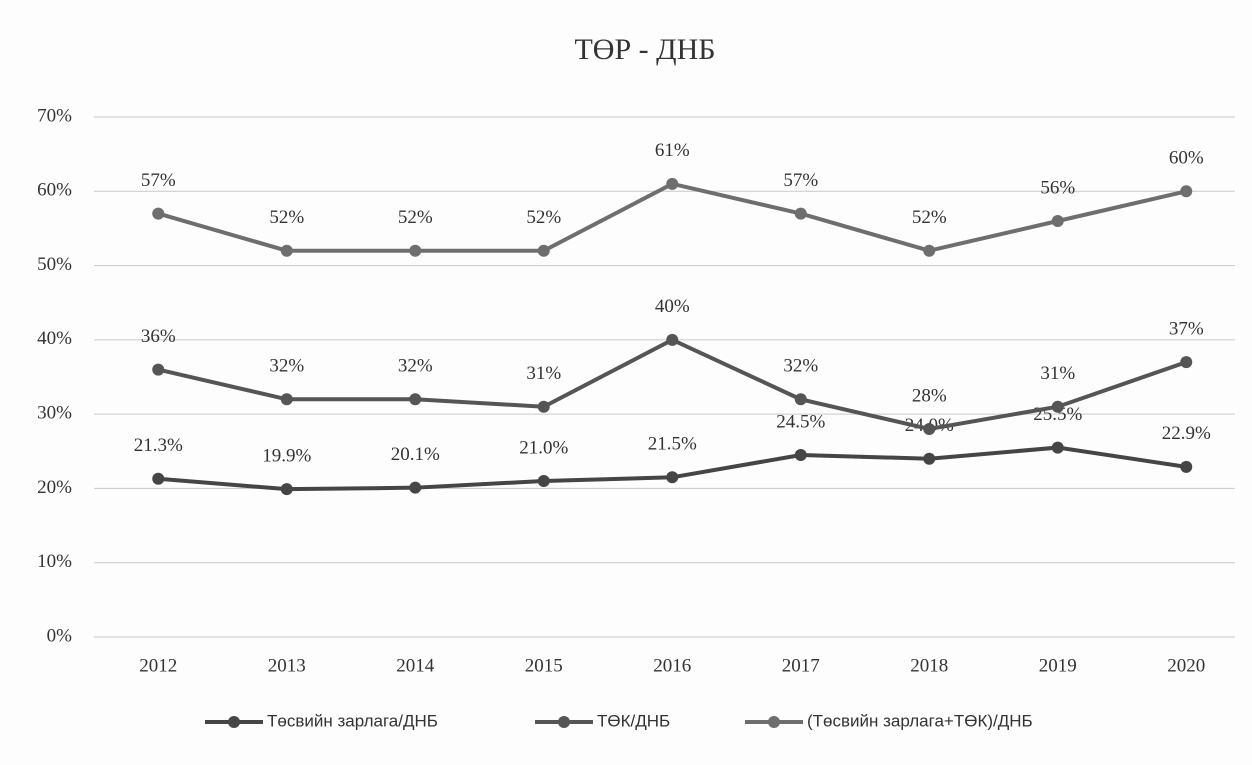 The image size is (1252, 765). Describe the element at coordinates (158, 445) in the screenshot. I see `data-label: 21.3%` at that location.